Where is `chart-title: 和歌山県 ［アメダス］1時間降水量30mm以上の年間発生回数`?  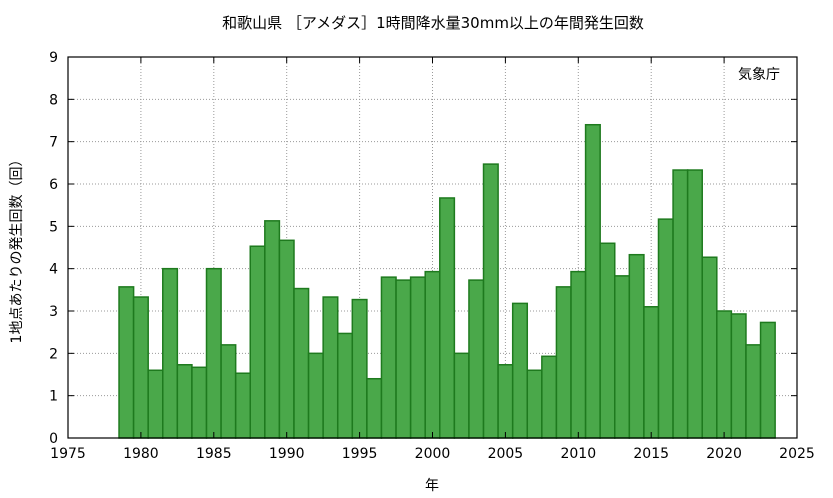 chart-title: 和歌山県 ［アメダス］1時間降水量30mm以上の年間発生回数 is located at coordinates (433, 23).